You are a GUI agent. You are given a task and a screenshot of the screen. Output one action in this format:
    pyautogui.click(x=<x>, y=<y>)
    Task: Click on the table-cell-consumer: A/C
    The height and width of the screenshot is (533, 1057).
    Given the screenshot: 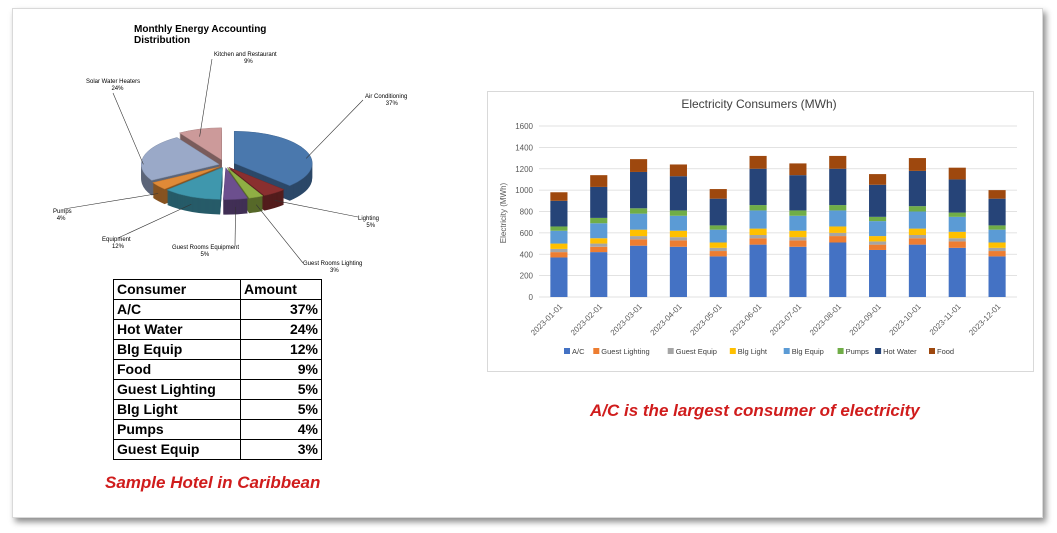 What is the action you would take?
    pyautogui.click(x=177, y=309)
    